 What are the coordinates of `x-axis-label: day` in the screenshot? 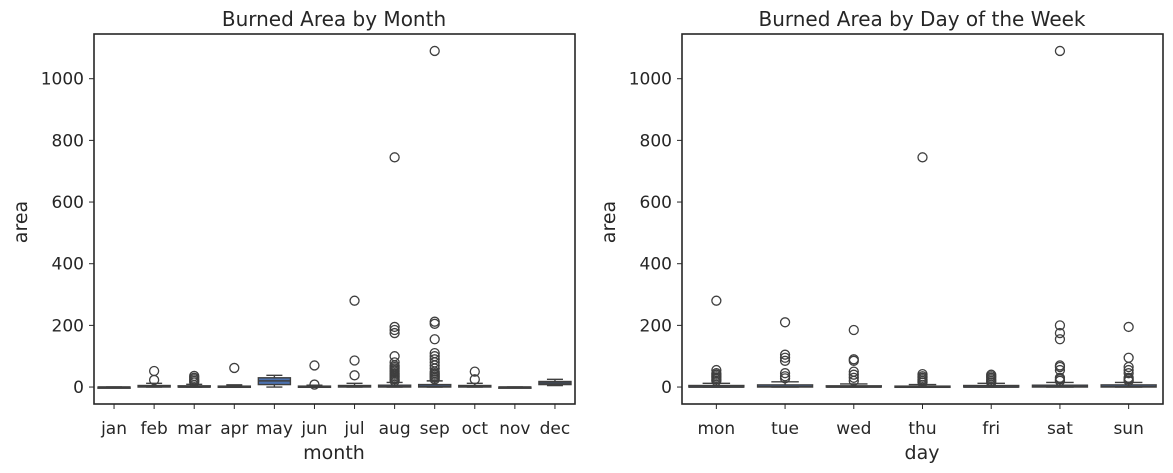 It's located at (922, 453).